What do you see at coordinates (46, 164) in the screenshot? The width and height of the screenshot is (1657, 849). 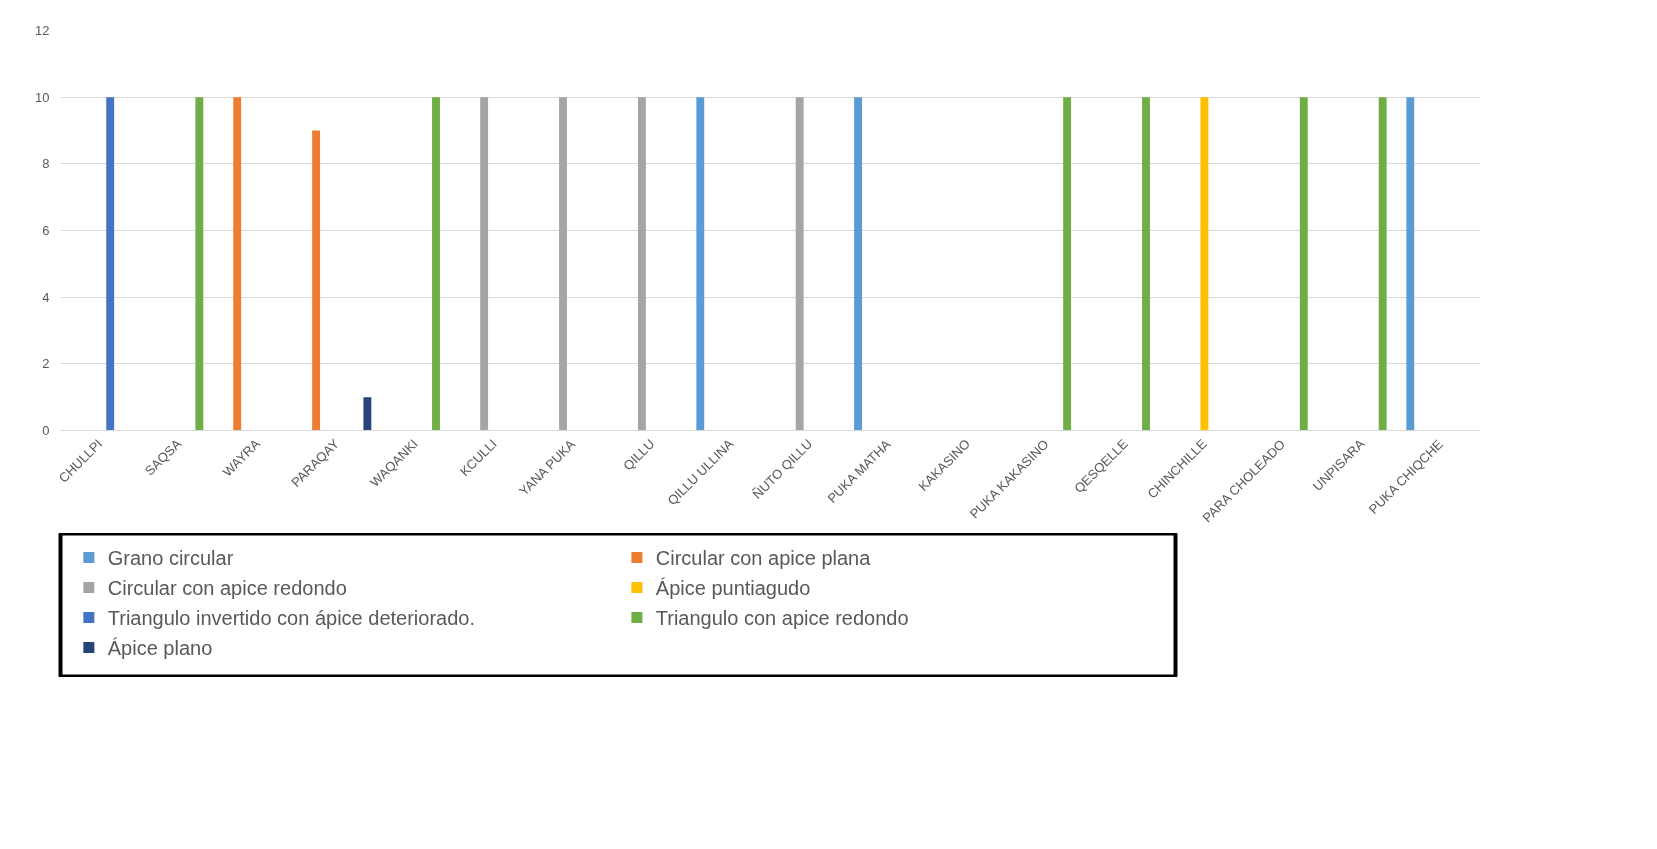 I see `y-tick-label: 8` at bounding box center [46, 164].